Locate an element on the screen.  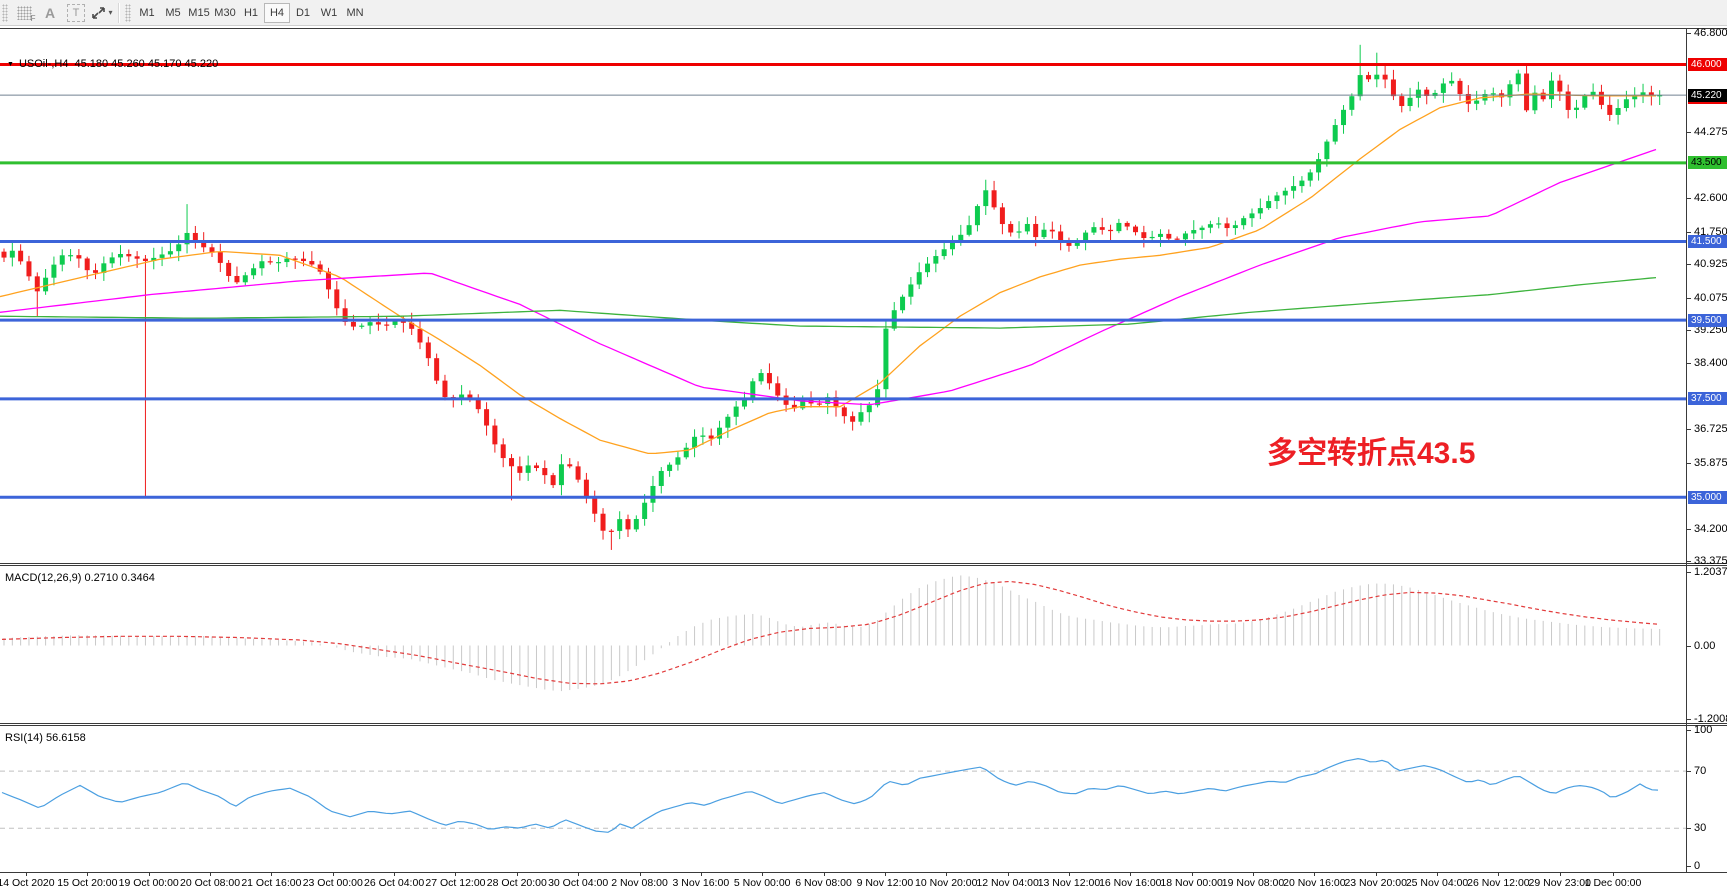
level-label-46.000: 46.000 is located at coordinates (1707, 64).